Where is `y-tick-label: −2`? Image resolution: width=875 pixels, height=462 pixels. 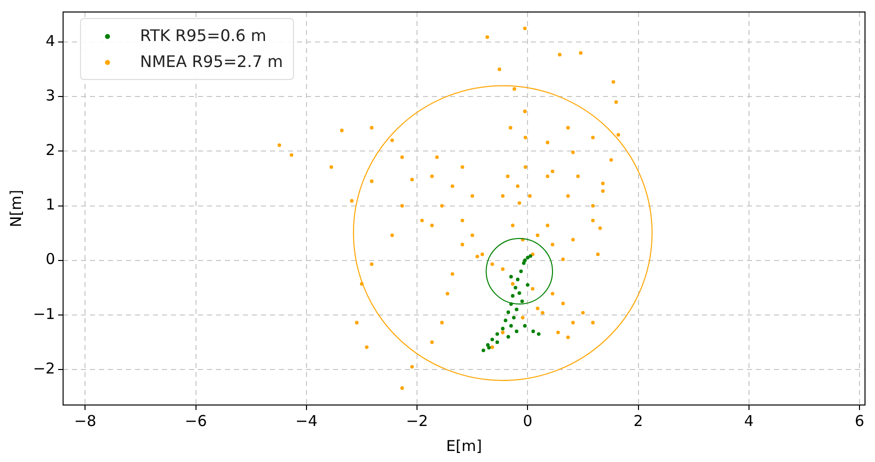
y-tick-label: −2 is located at coordinates (44, 368).